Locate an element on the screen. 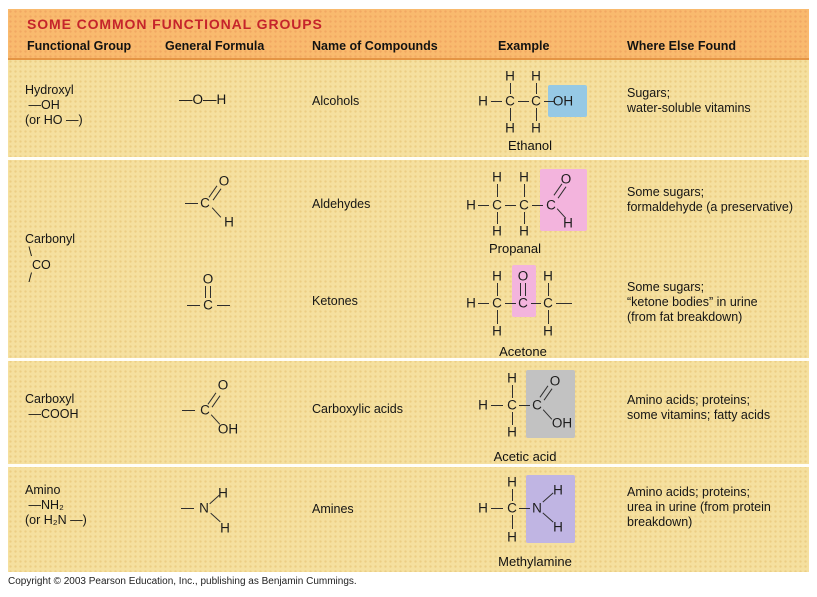 This screenshot has width=817, height=597. molecule-ethanol: H H H C C OH H H Ethanol is located at coordinates (530, 113).